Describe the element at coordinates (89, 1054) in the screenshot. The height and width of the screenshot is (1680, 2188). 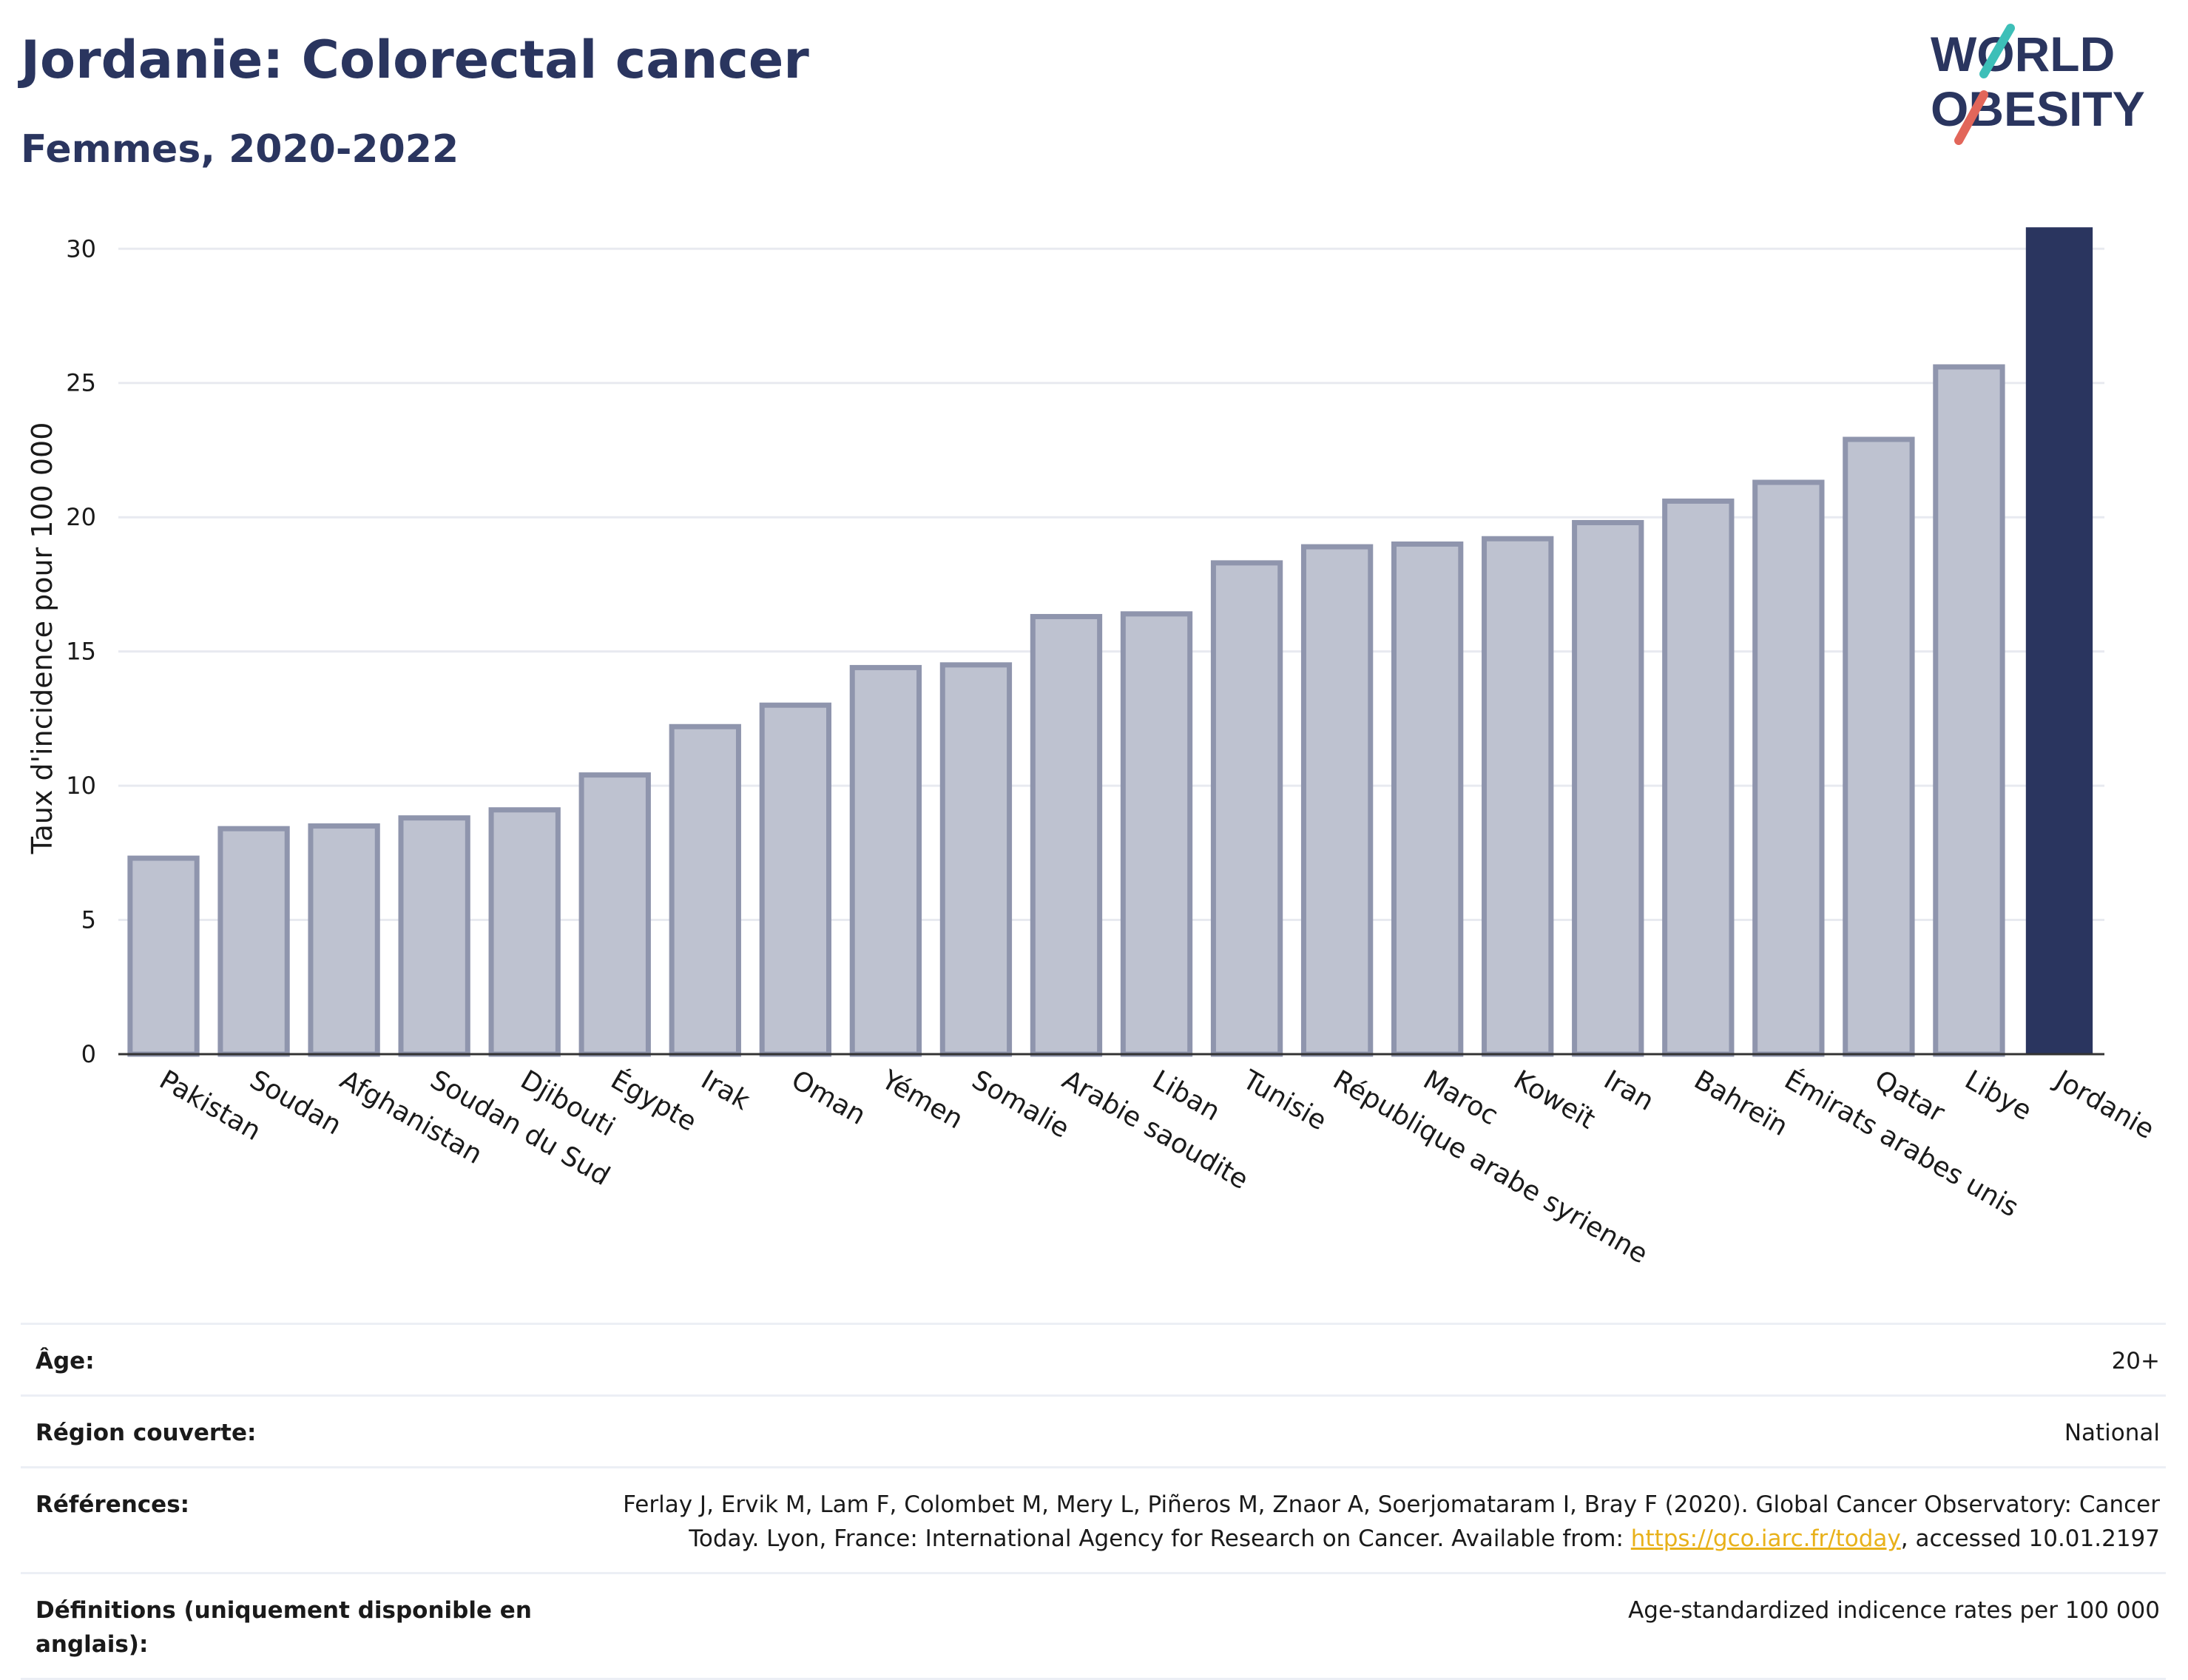
I see `y-tick-label: 0` at that location.